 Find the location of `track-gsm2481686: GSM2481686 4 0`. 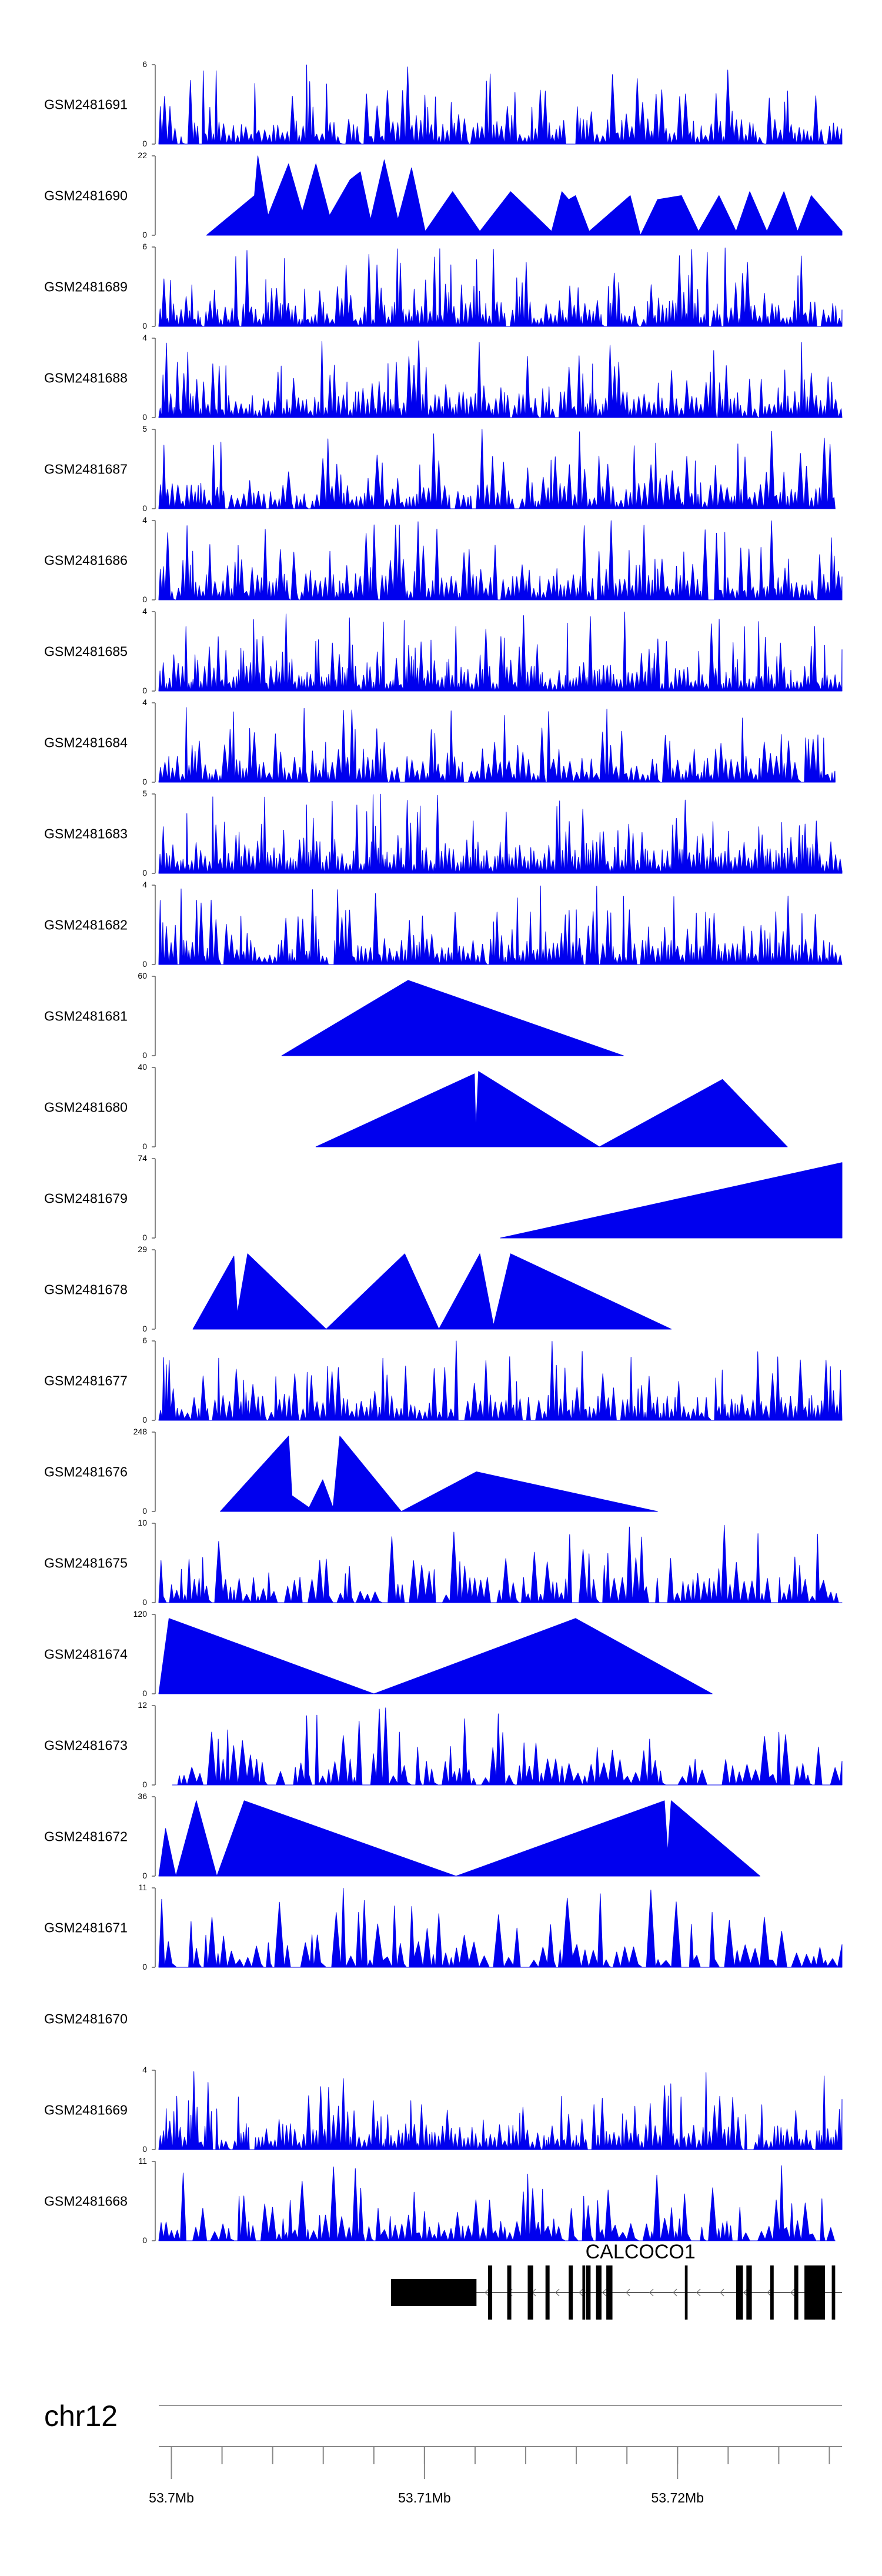

track-gsm2481686: GSM2481686 4 0 is located at coordinates (443, 559).